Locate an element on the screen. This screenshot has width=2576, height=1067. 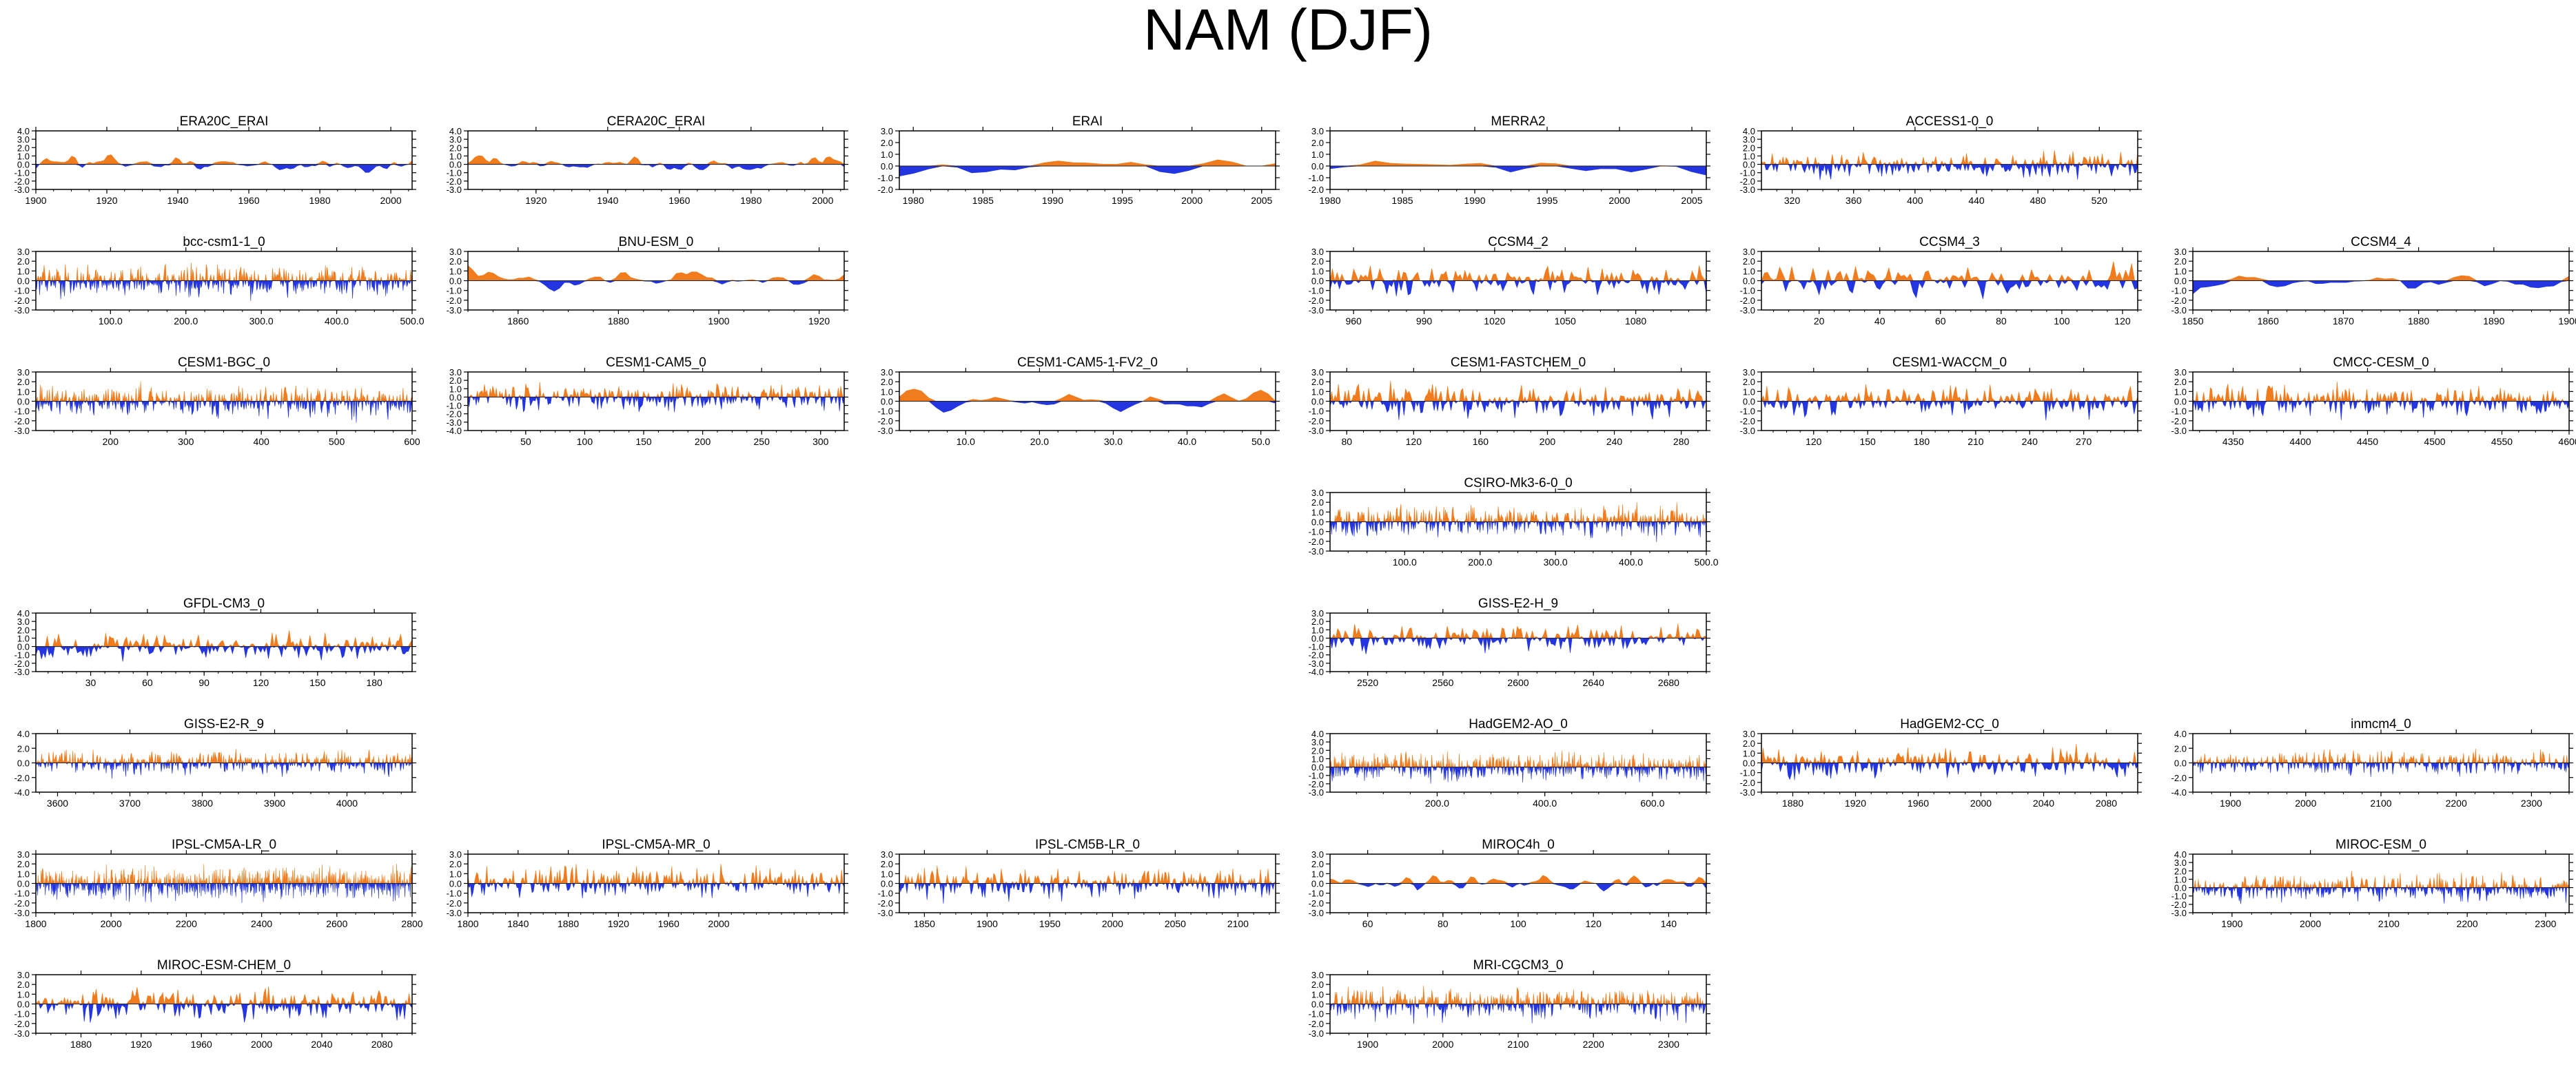
x-tick-label: 300 is located at coordinates (186, 441).